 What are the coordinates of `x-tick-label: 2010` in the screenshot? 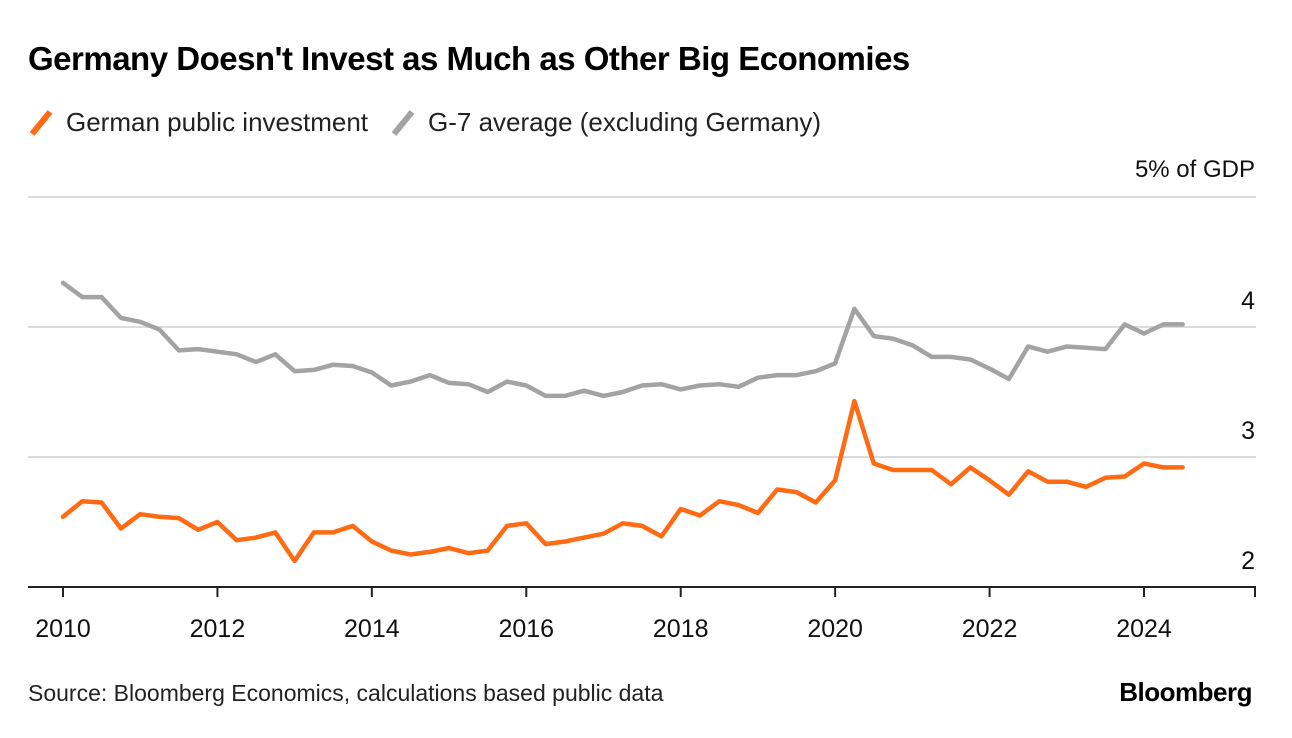 It's located at (63, 629).